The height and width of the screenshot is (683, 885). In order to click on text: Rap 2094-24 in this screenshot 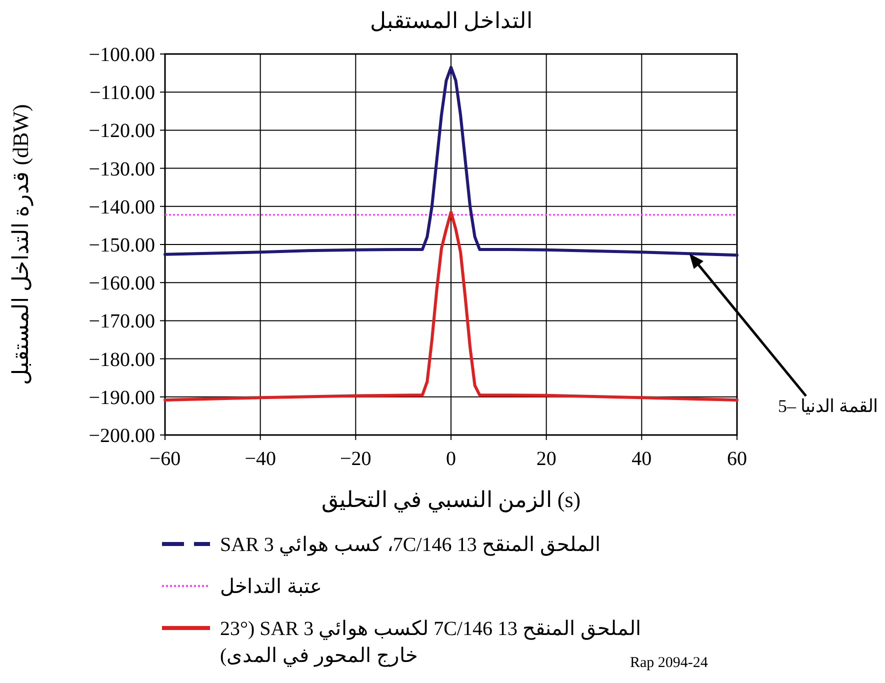, I will do `click(669, 663)`.